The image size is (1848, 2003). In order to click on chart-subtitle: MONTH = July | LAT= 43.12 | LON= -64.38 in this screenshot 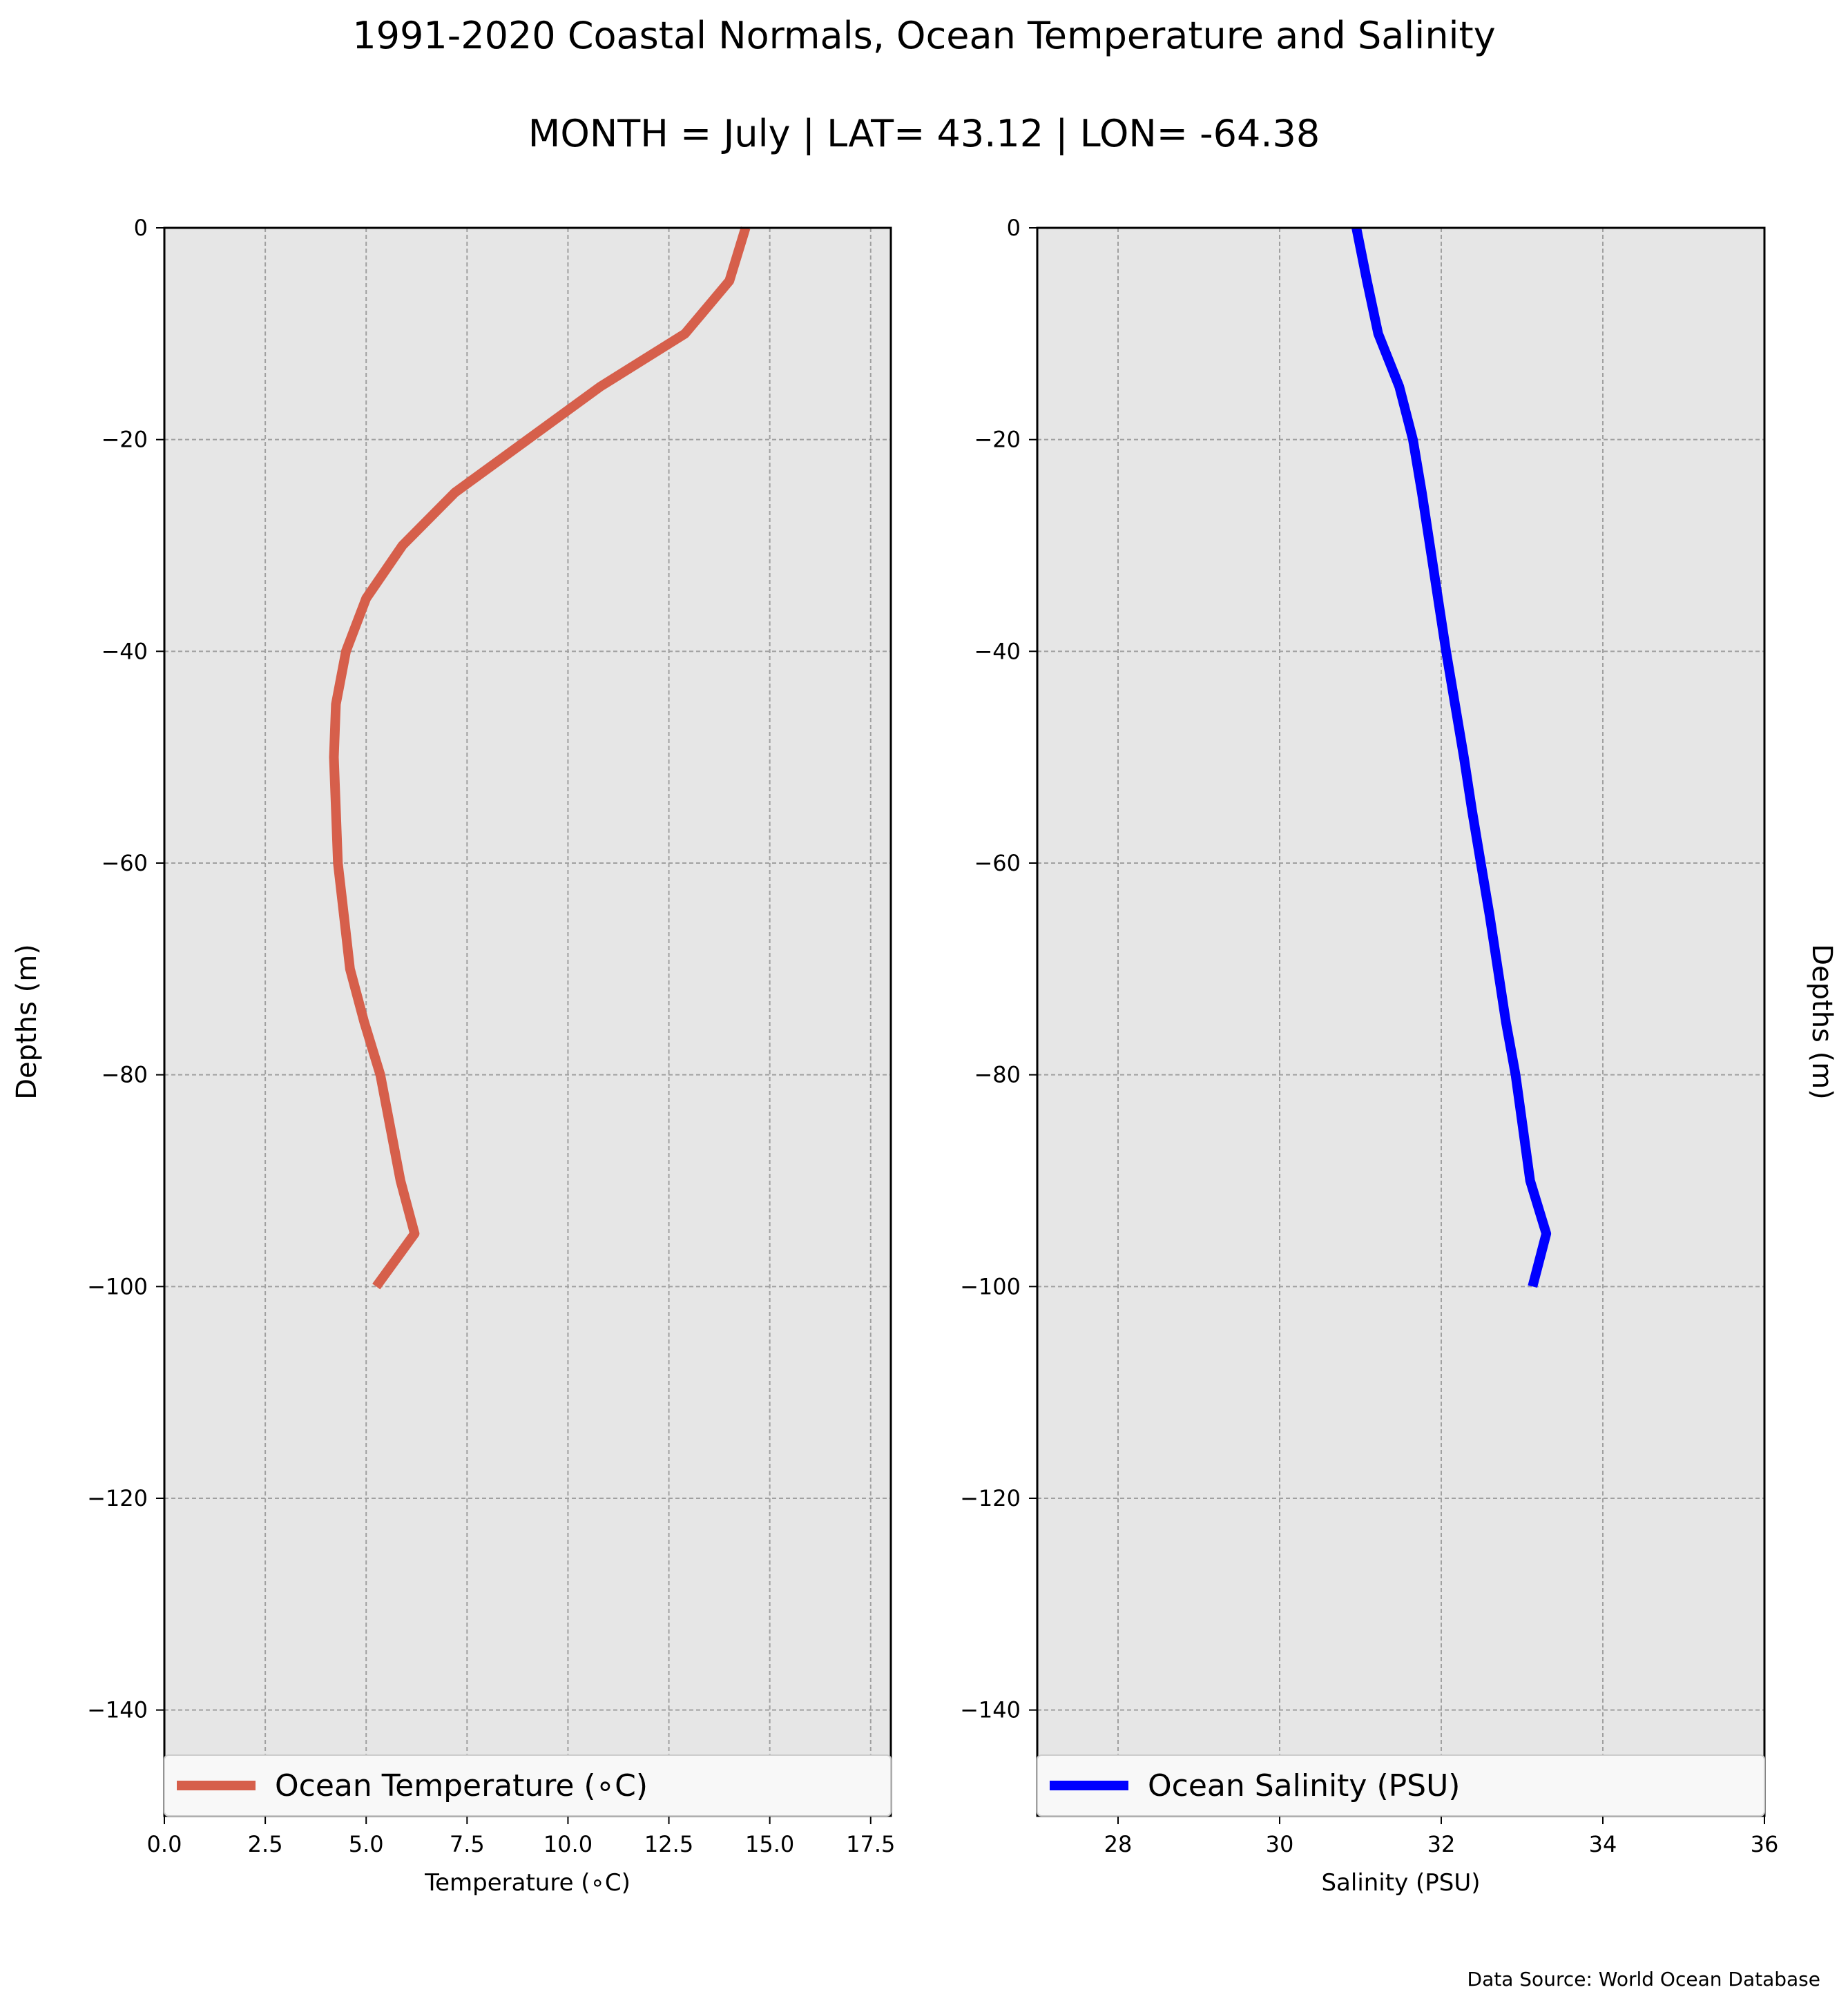, I will do `click(924, 133)`.